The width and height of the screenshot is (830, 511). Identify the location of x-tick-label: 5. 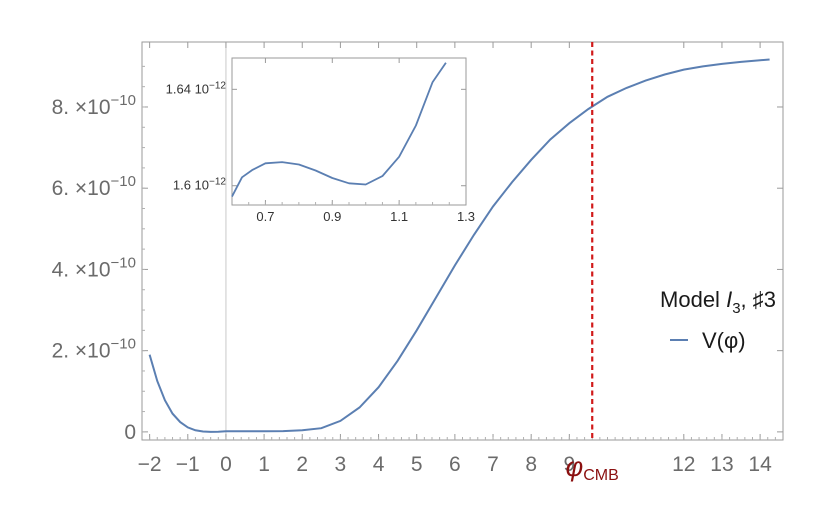
(417, 464).